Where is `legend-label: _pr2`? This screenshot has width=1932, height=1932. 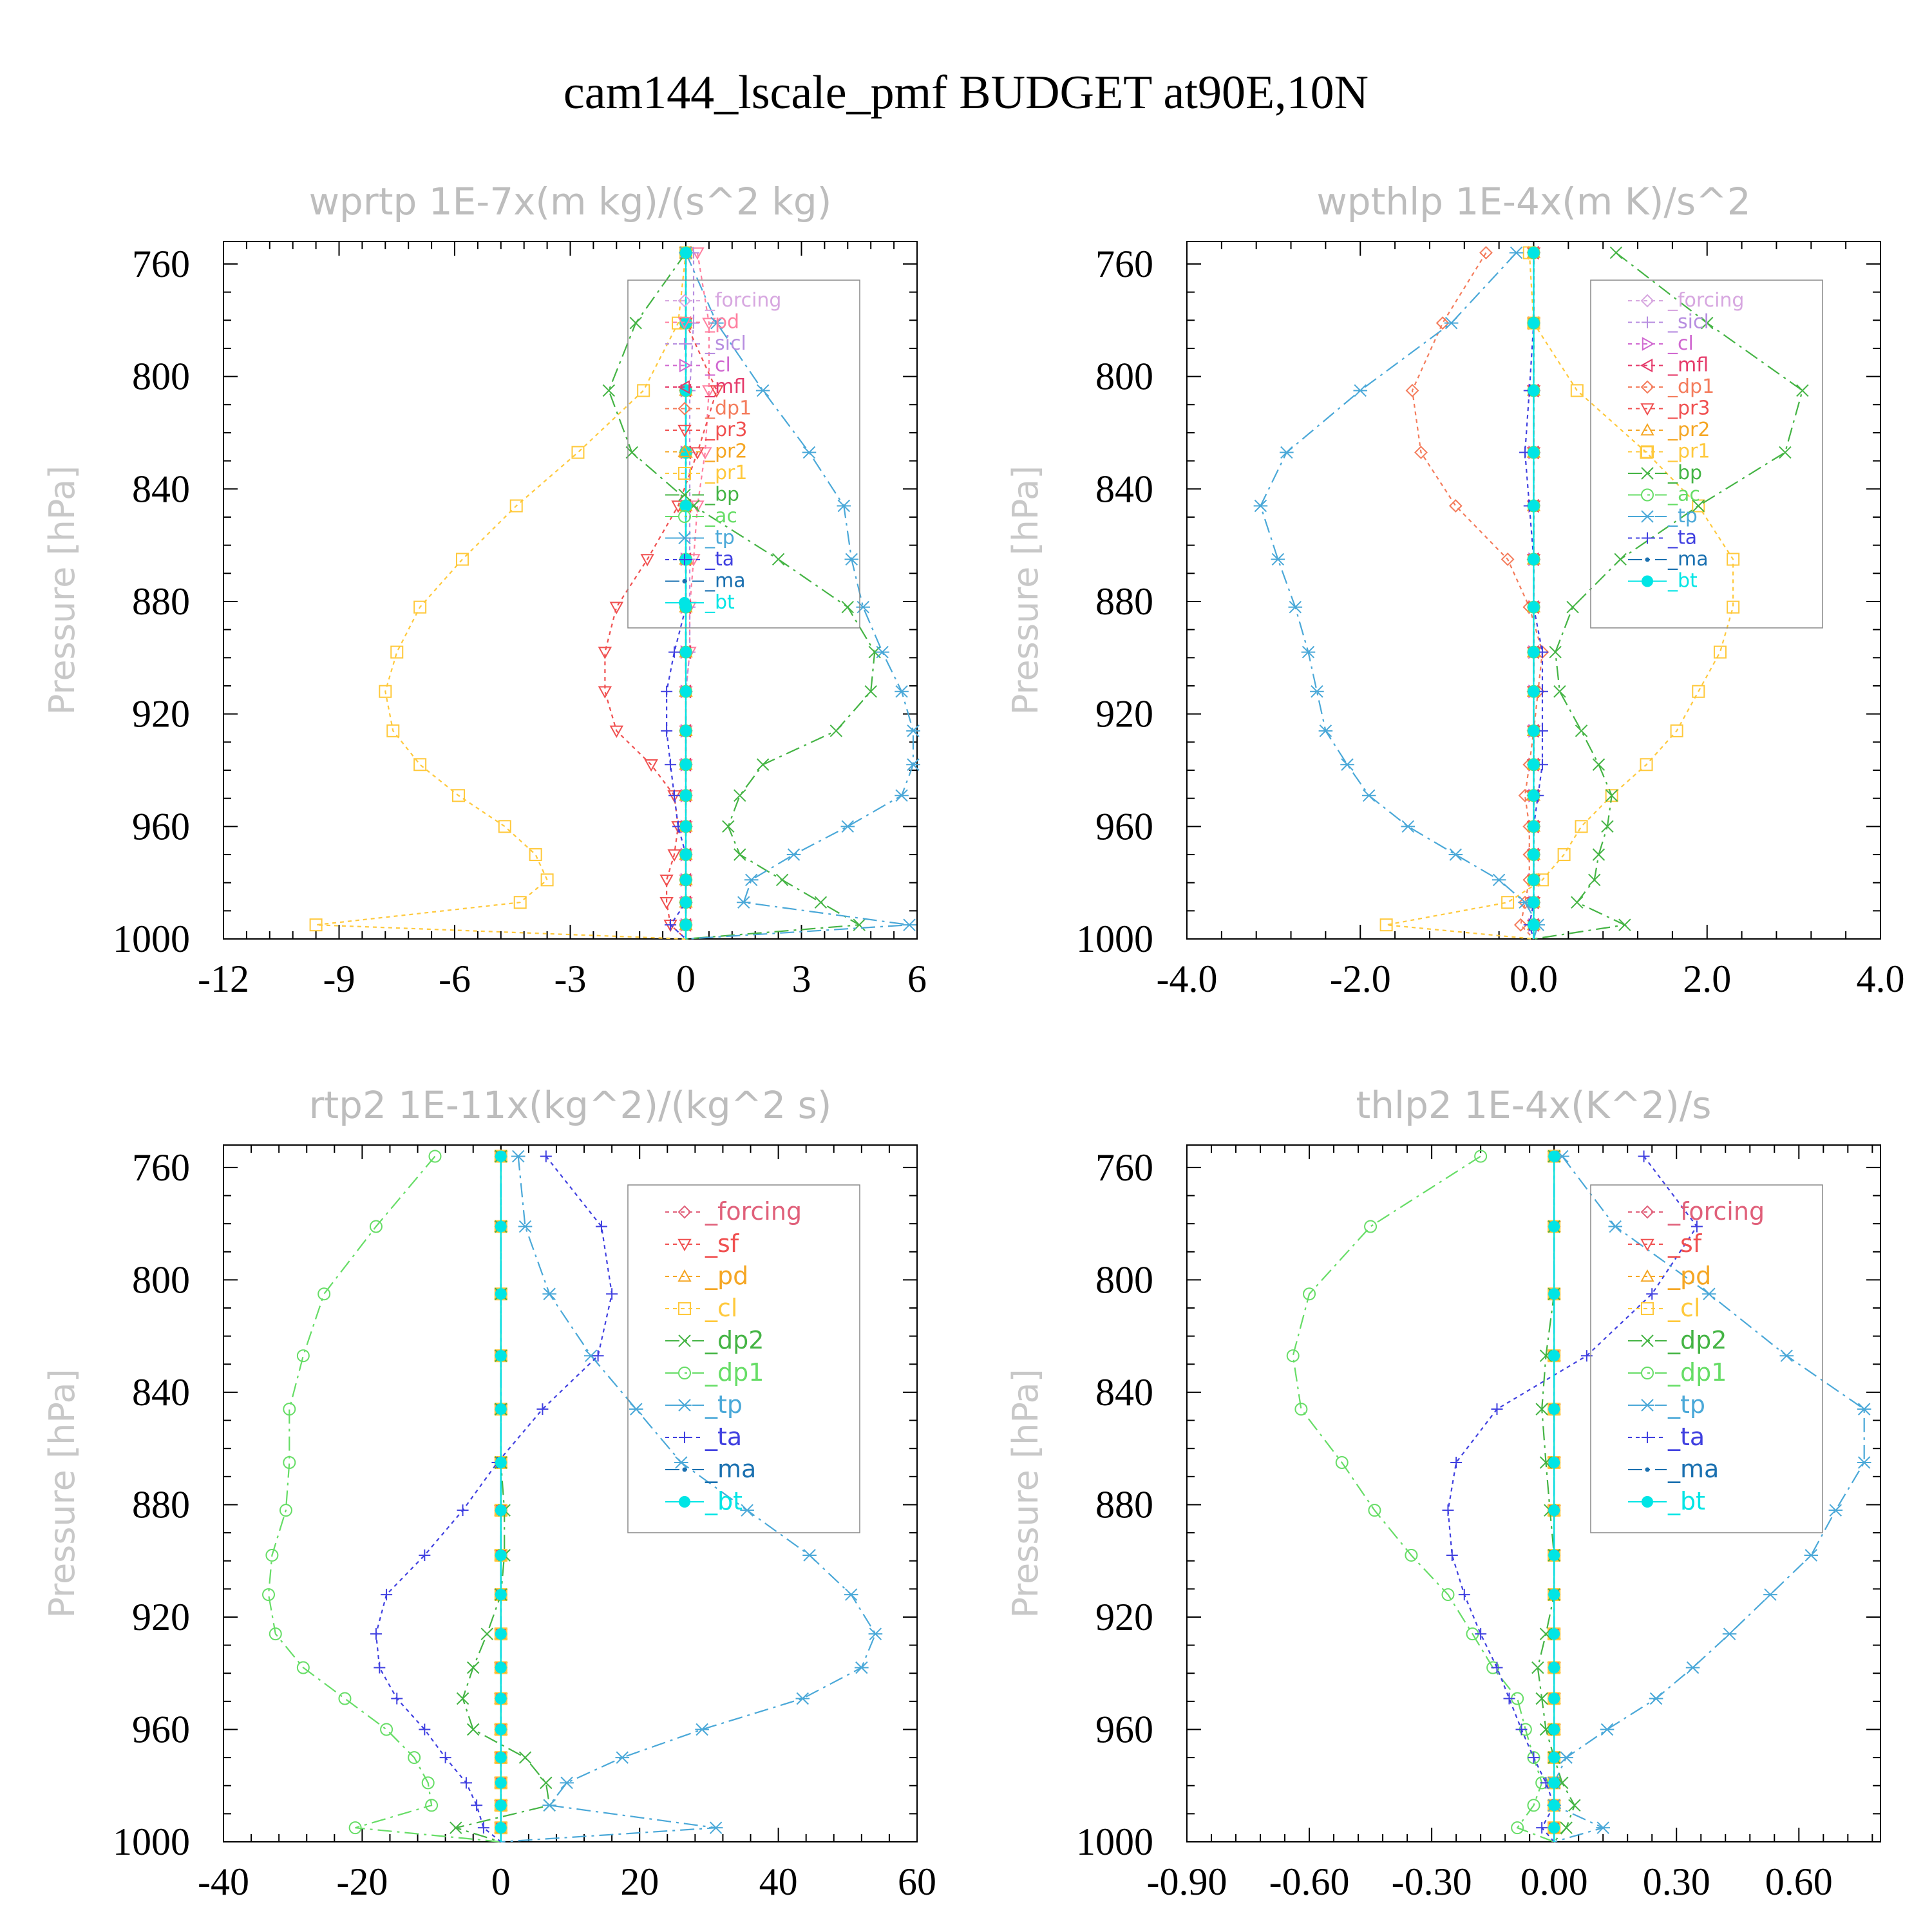 legend-label: _pr2 is located at coordinates (1688, 430).